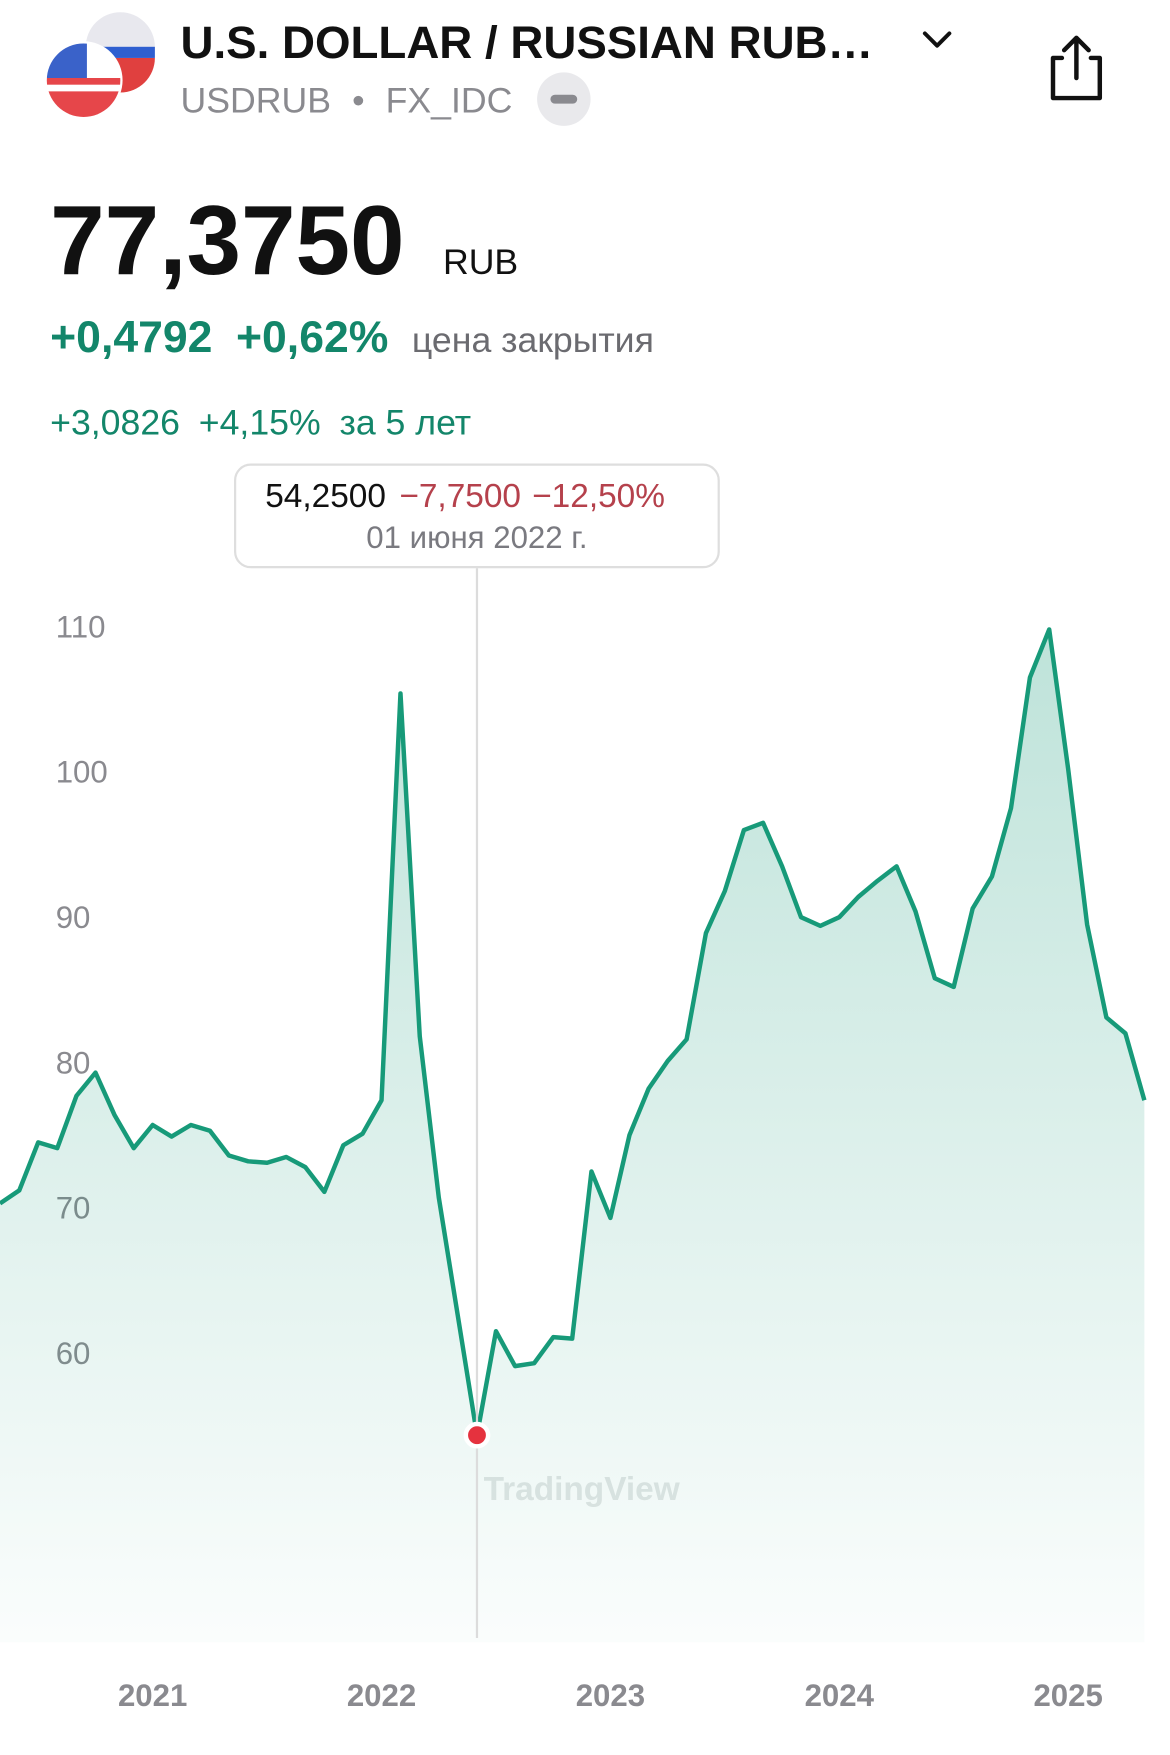 This screenshot has width=1170, height=1755. Describe the element at coordinates (564, 99) in the screenshot. I see `status-badge` at that location.